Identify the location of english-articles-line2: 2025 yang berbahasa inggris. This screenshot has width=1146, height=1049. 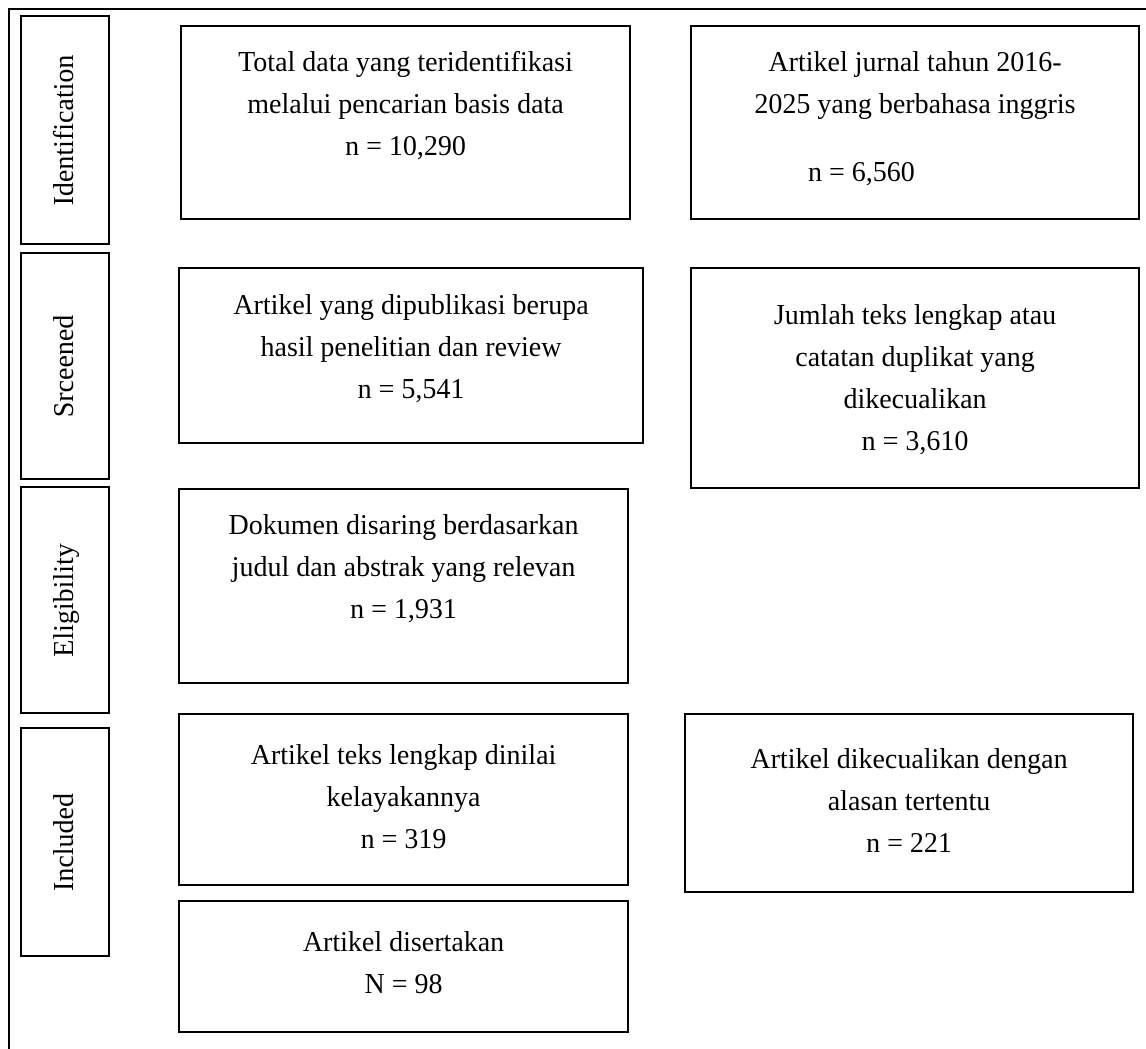
(915, 104).